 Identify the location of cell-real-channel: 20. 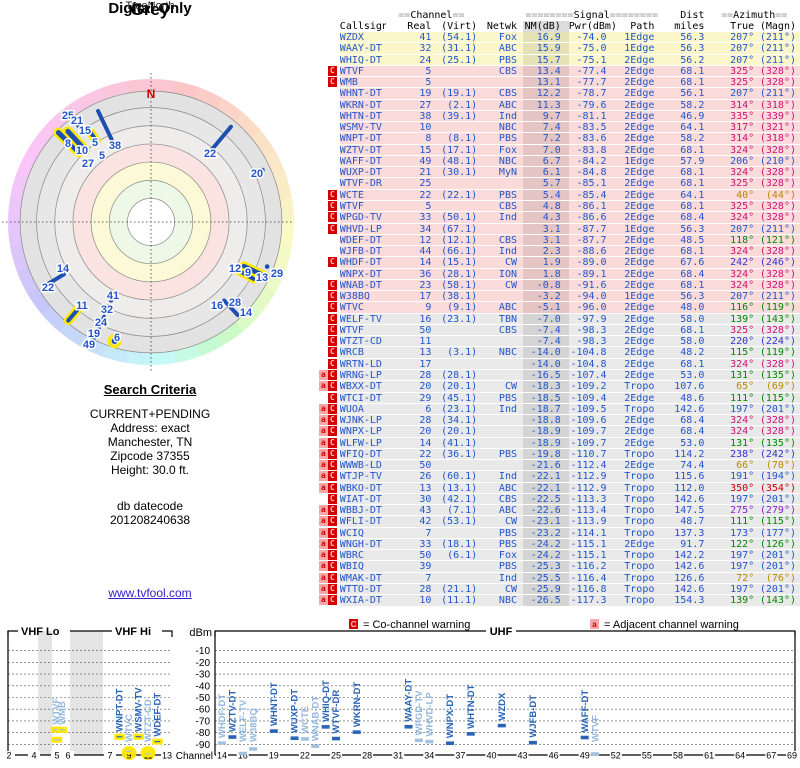
(408, 432).